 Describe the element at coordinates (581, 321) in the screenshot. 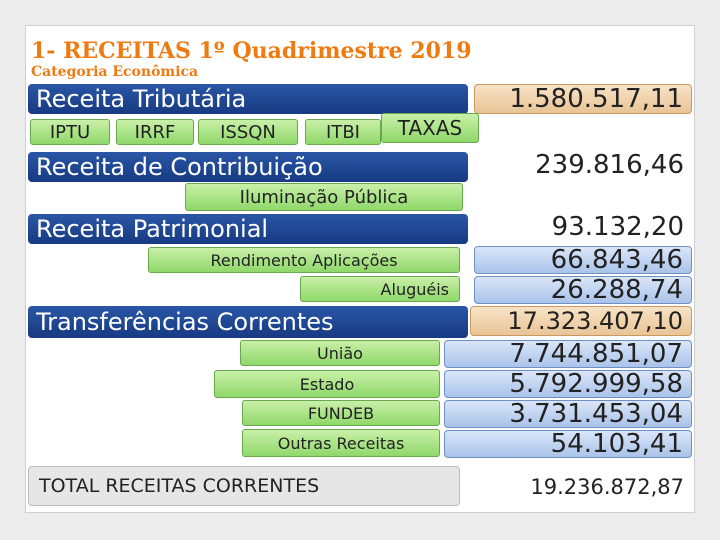

I see `transferencias-correntes-value: 17.323.407,10` at that location.